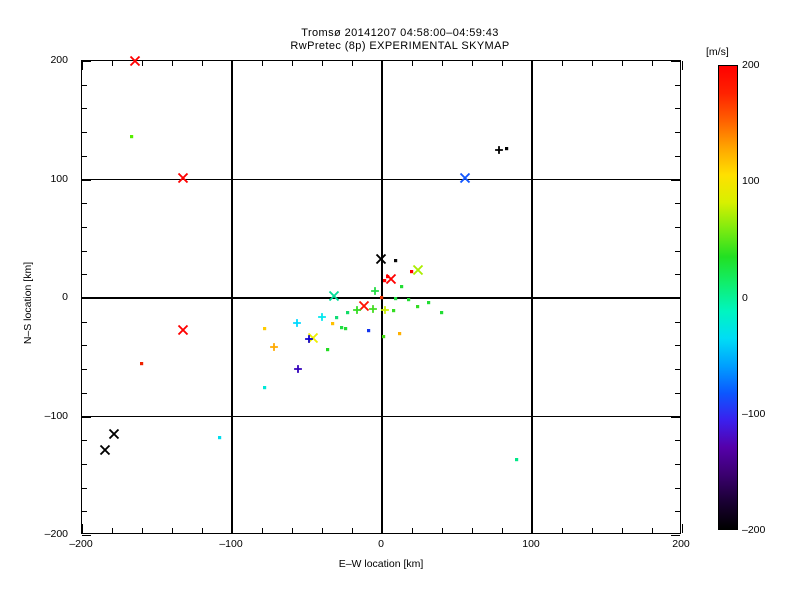 The height and width of the screenshot is (600, 800). What do you see at coordinates (532, 297) in the screenshot?
I see `gridline-vertical` at bounding box center [532, 297].